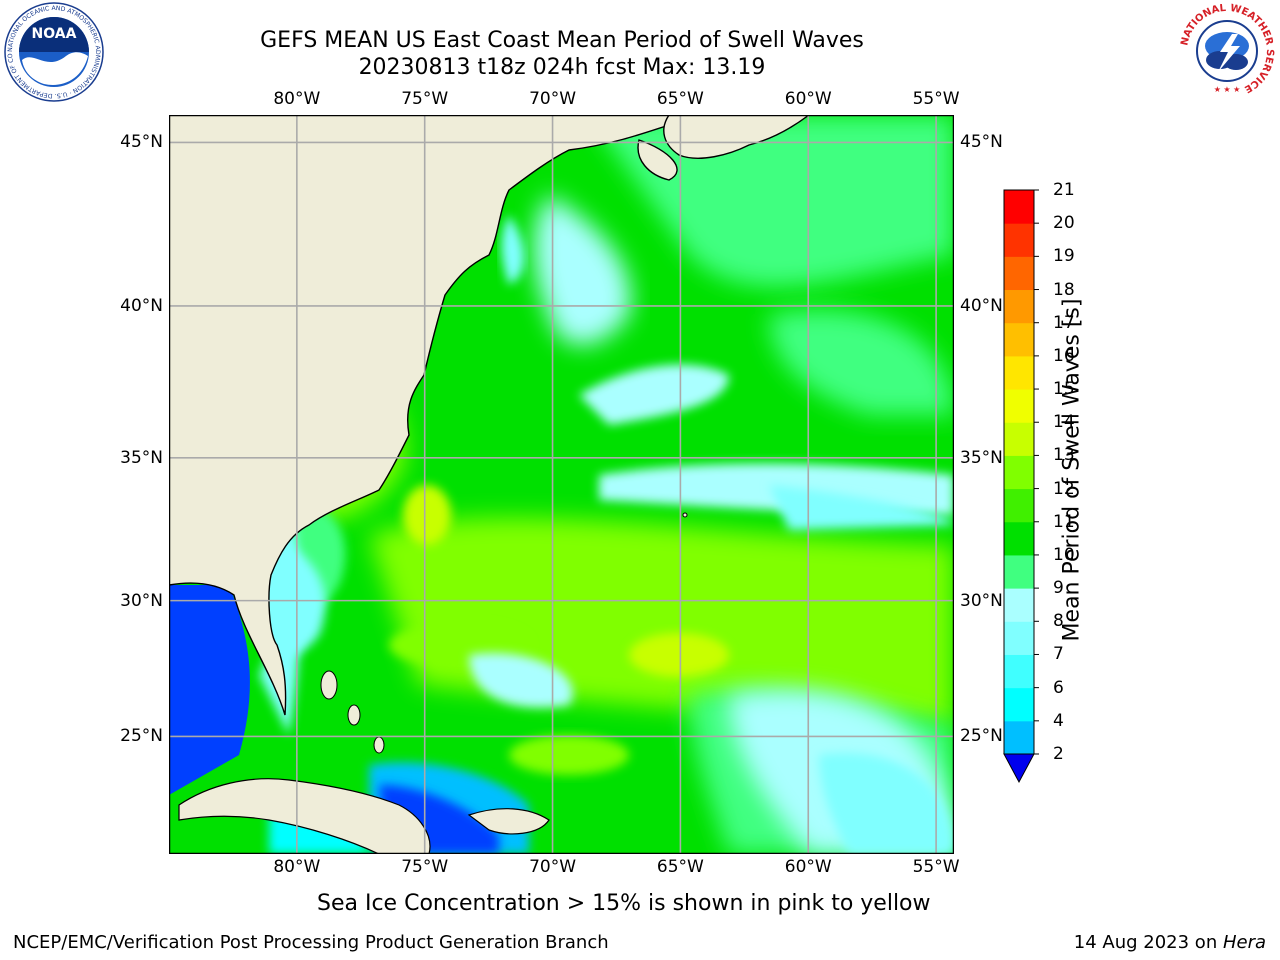  Describe the element at coordinates (553, 99) in the screenshot. I see `lon-tick-label-top: 70°W` at that location.